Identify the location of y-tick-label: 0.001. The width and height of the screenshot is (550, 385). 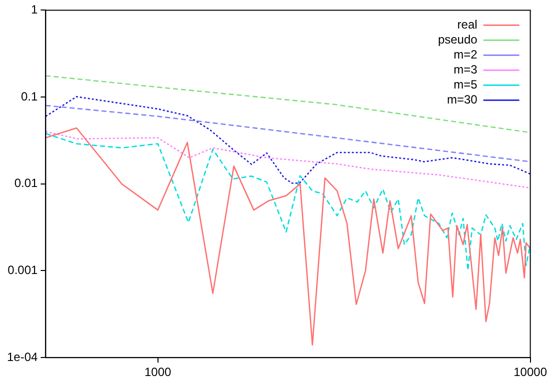
(23, 270).